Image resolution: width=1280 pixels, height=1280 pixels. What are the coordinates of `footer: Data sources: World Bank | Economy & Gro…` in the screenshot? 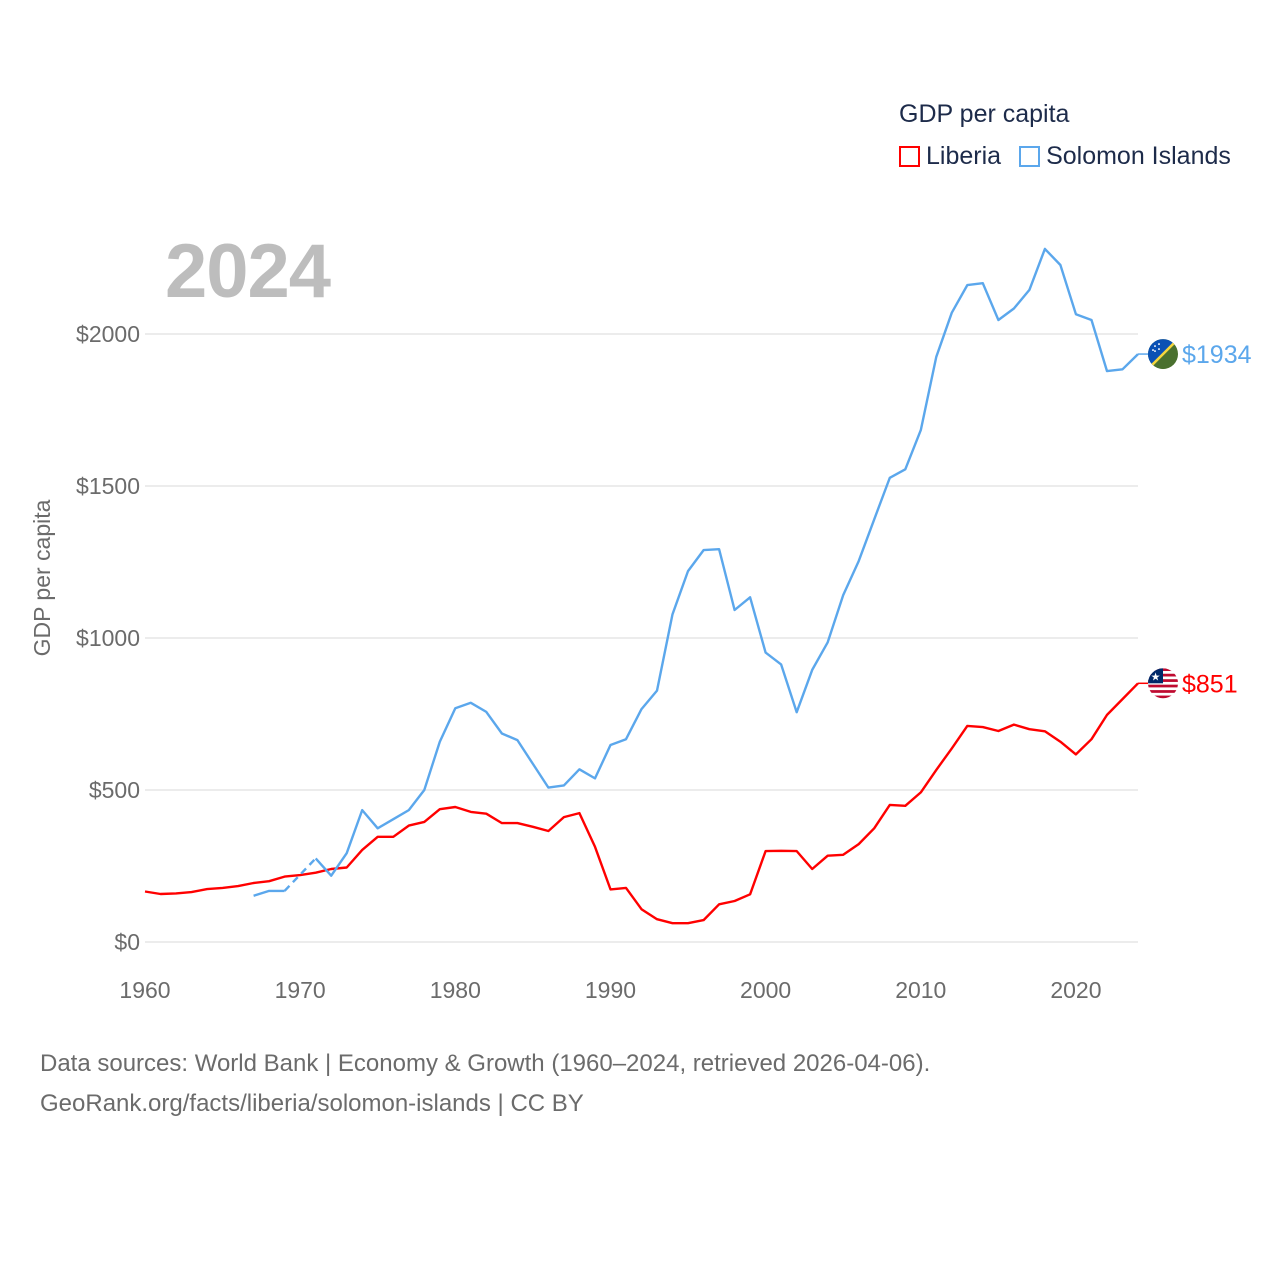 It's located at (485, 1084).